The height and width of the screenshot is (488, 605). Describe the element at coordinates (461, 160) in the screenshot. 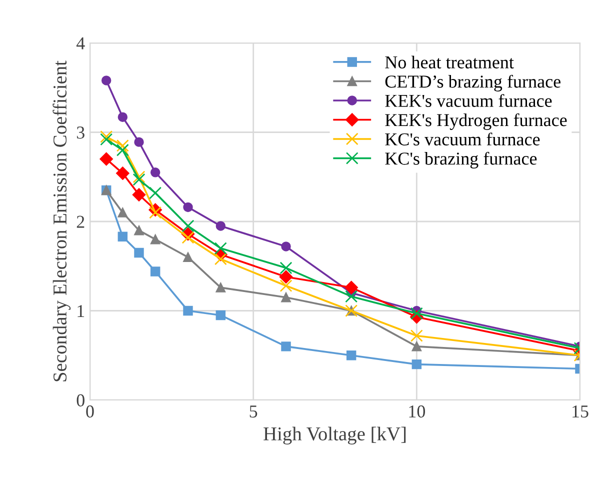

I see `legend-label: KC's brazing furnace` at that location.